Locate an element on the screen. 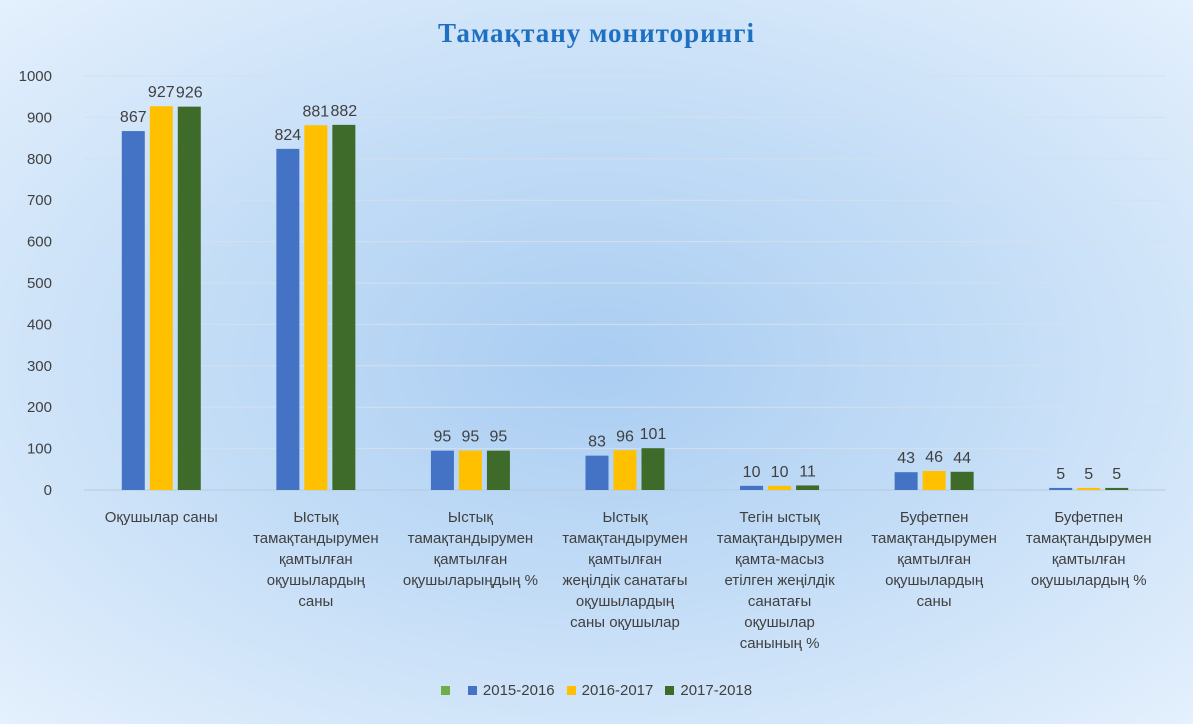  data-label: 11 is located at coordinates (807, 471).